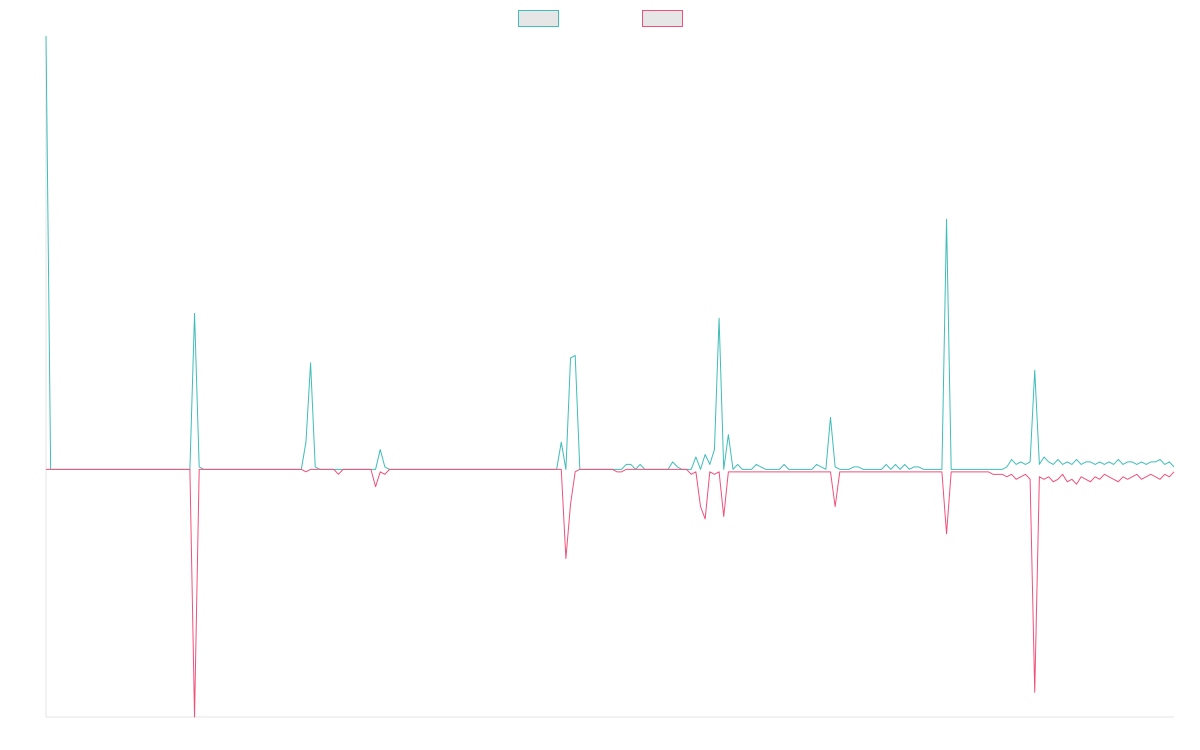 The image size is (1200, 750). Describe the element at coordinates (538, 18) in the screenshot. I see `legend-swatch-series-a` at that location.